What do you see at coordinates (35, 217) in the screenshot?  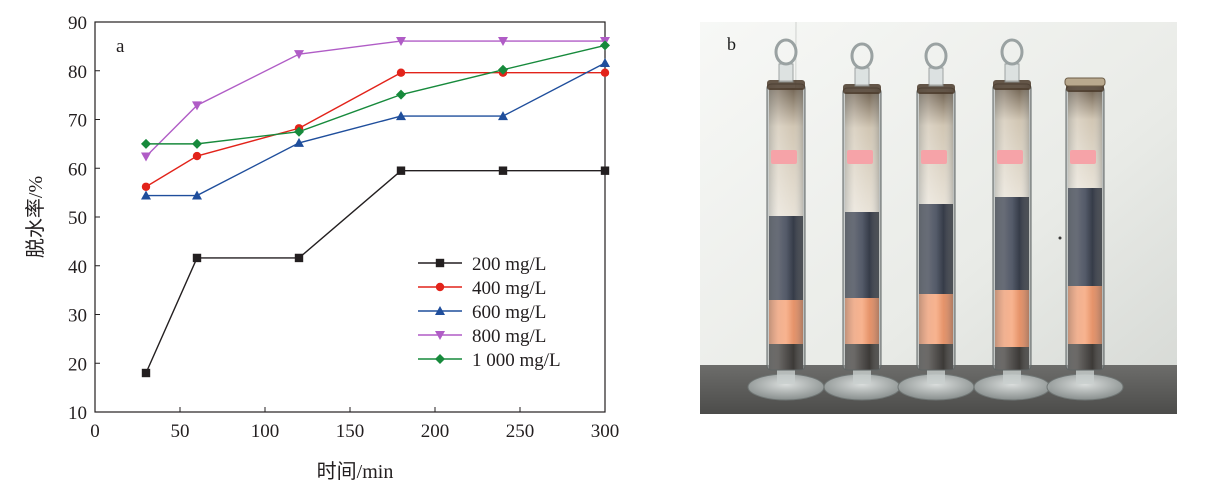 I see `y-axis-label: 脱水率/%` at bounding box center [35, 217].